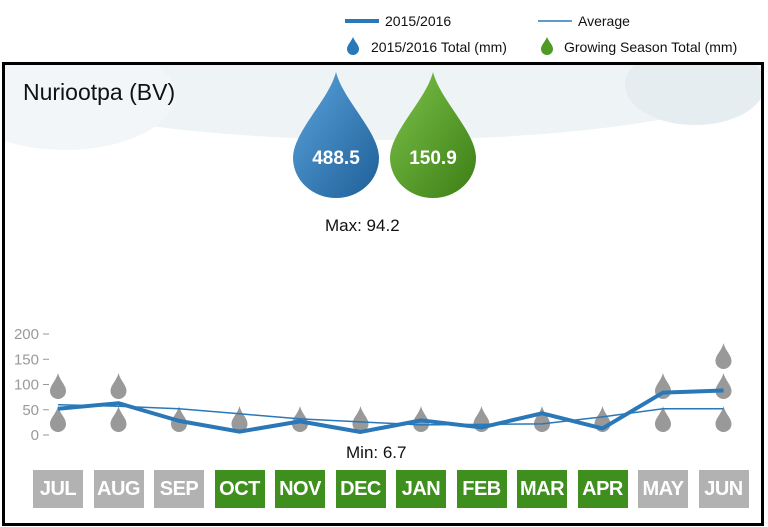 The image size is (768, 527). Describe the element at coordinates (118, 489) in the screenshot. I see `month-tab-aug: AUG` at that location.